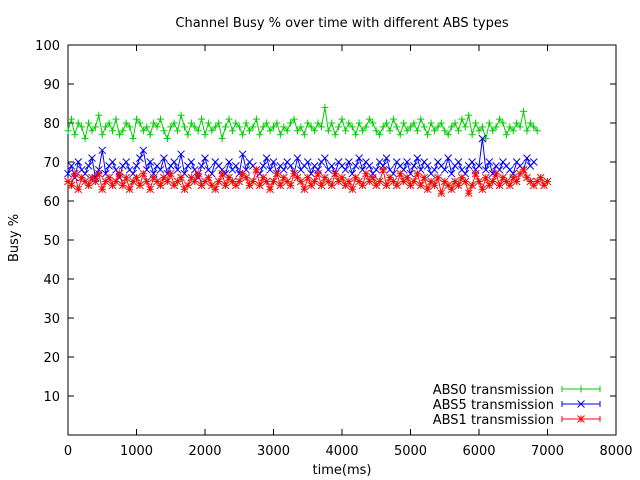 The width and height of the screenshot is (640, 480). I want to click on y-tick-label: 40, so click(51, 280).